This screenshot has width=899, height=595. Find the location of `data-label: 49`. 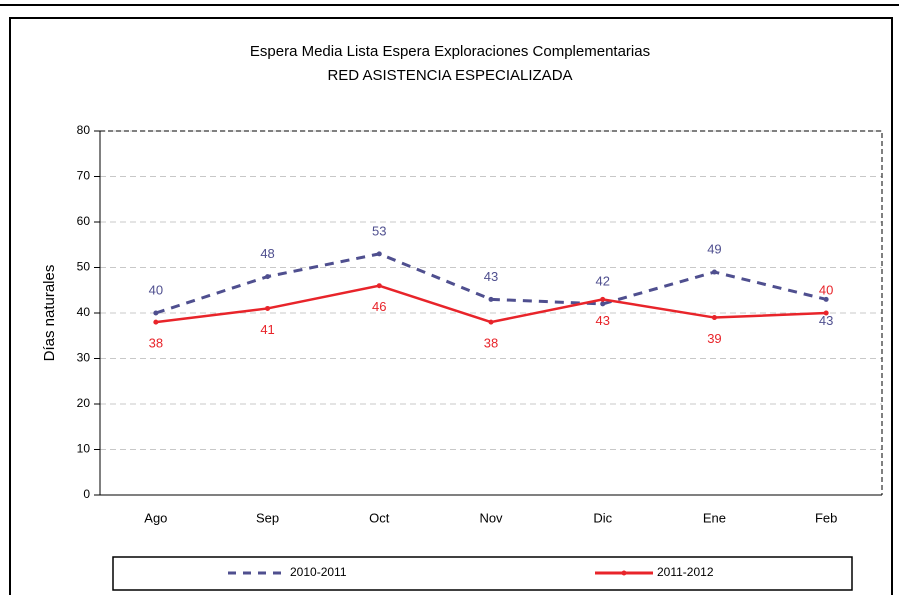

data-label: 49 is located at coordinates (714, 248).